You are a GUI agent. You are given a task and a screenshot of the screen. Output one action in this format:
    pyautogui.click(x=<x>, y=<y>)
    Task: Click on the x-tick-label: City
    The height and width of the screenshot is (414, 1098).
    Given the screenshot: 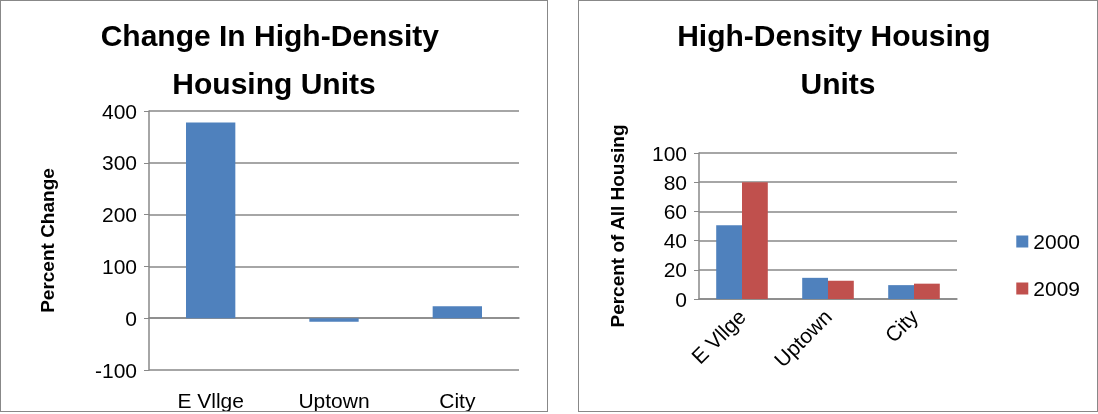 What is the action you would take?
    pyautogui.click(x=901, y=325)
    